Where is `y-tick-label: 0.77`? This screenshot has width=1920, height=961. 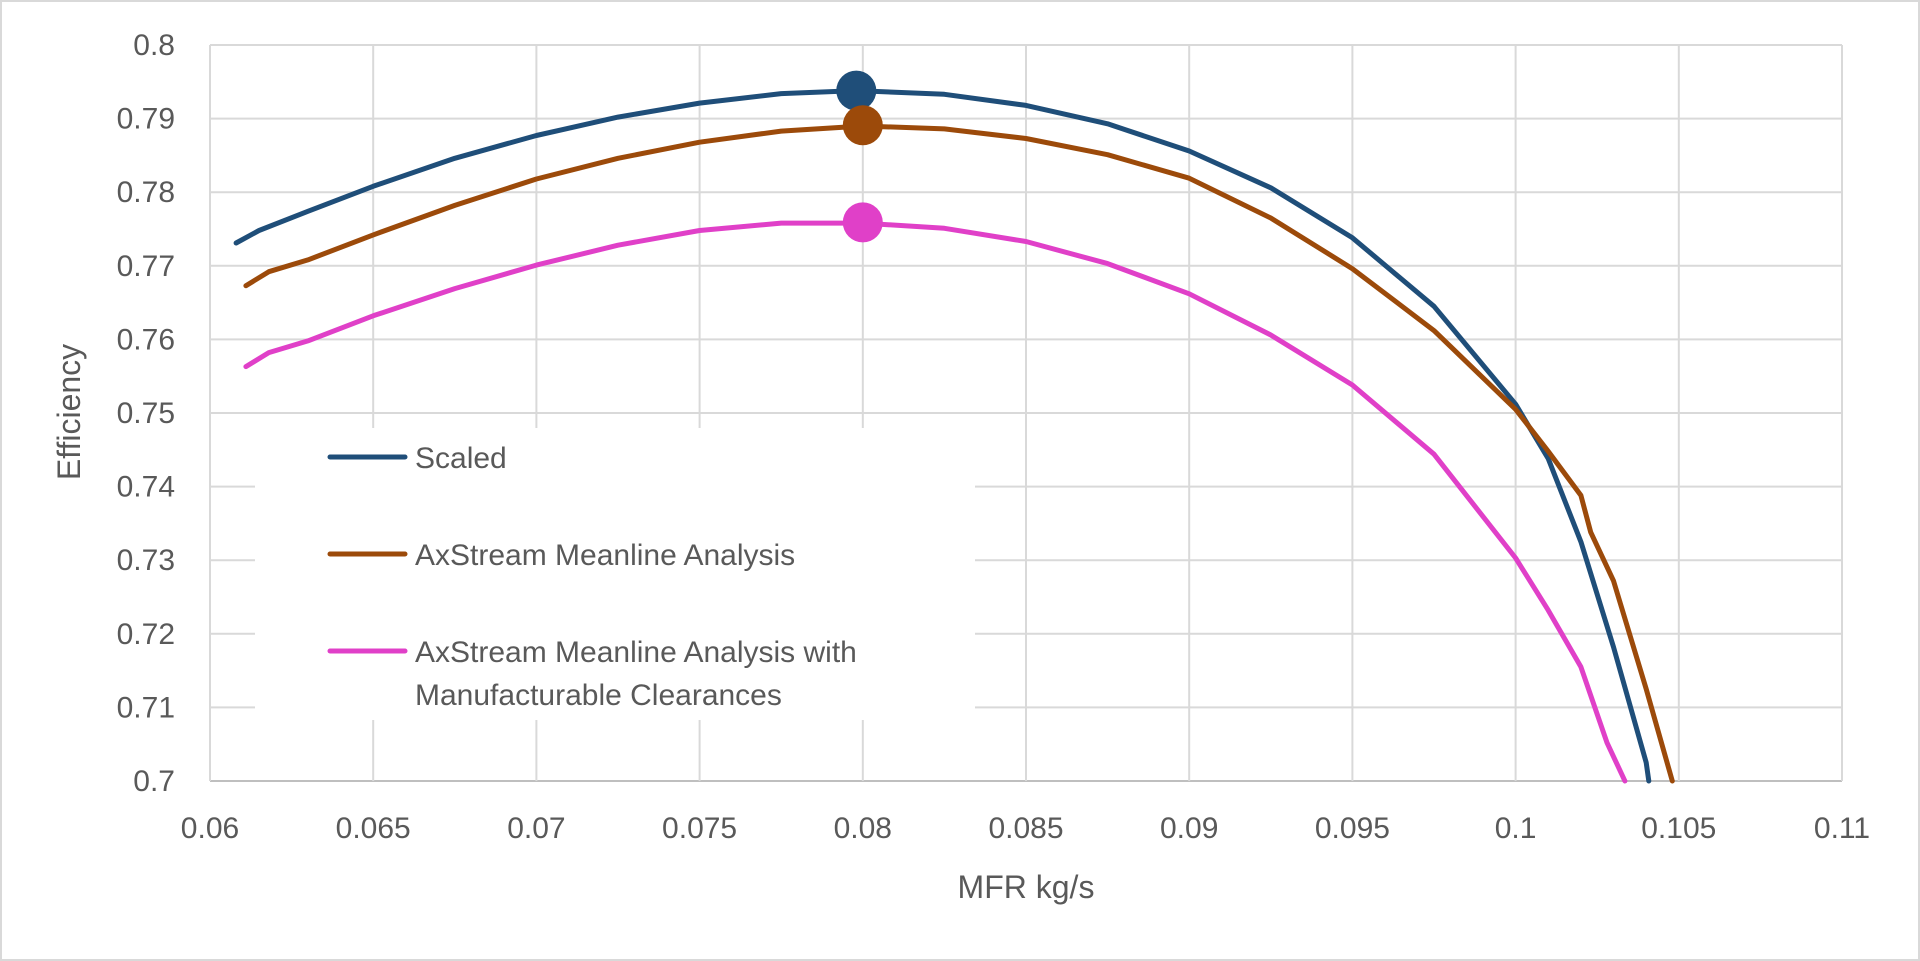
y-tick-label: 0.77 is located at coordinates (146, 266).